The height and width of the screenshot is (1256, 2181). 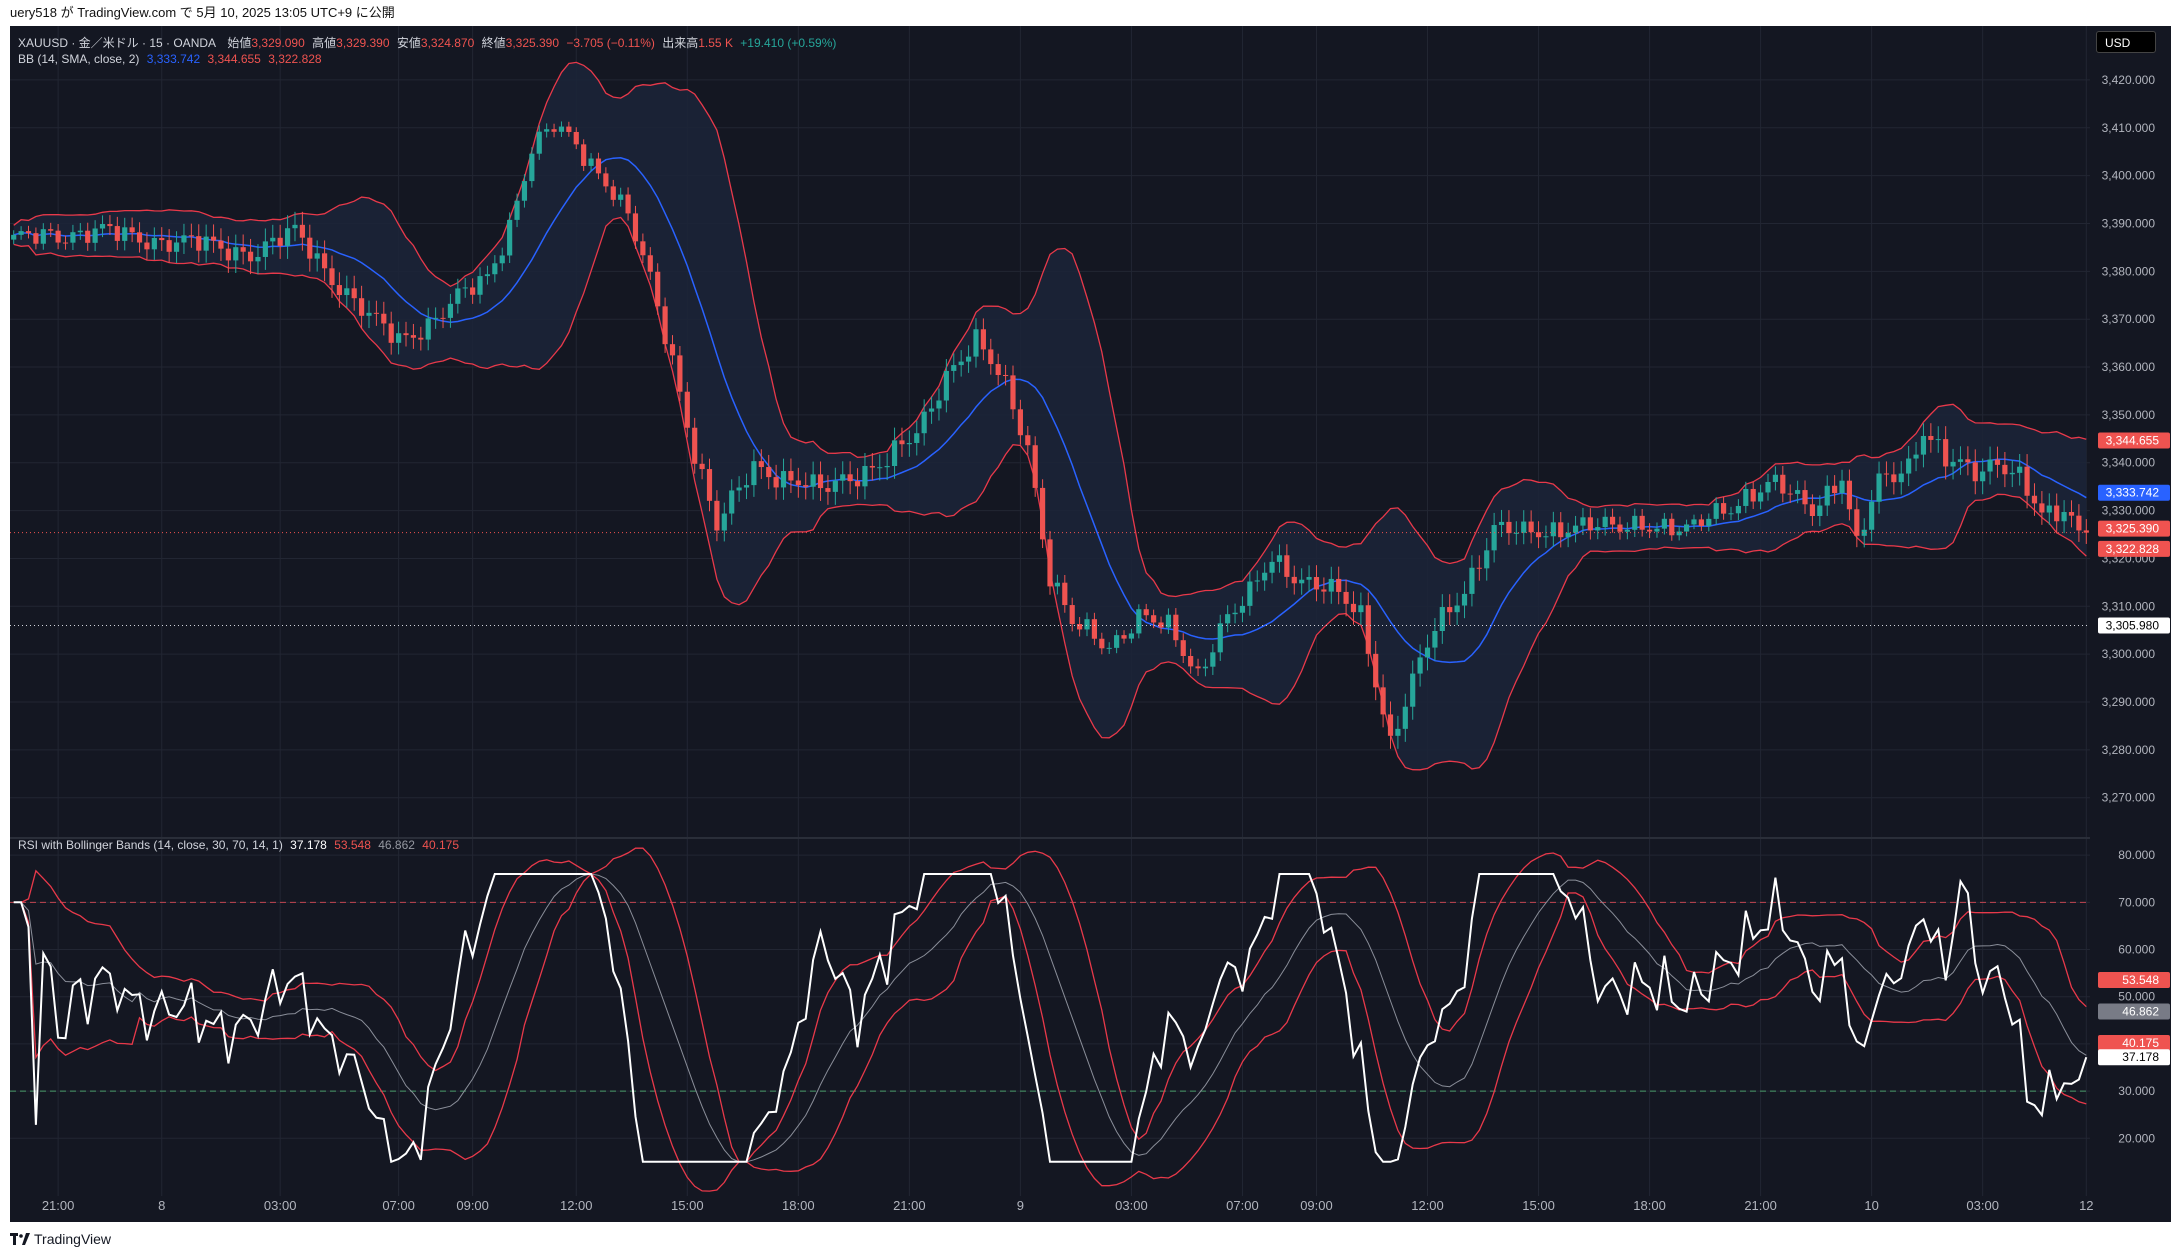 What do you see at coordinates (532, 43) in the screenshot?
I see `close-value: 3,325.390` at bounding box center [532, 43].